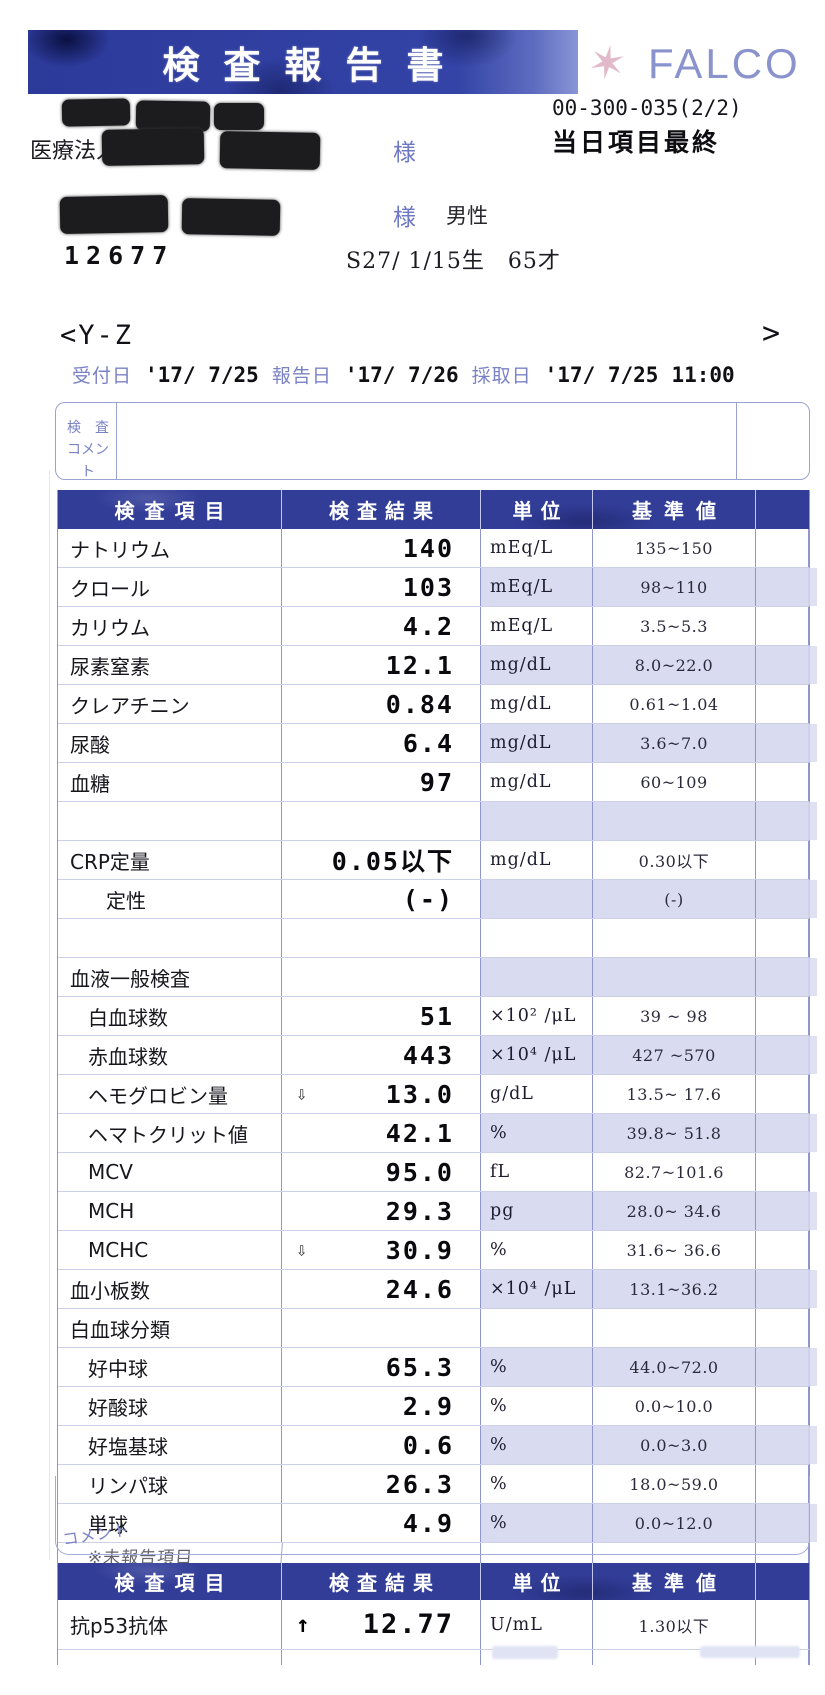 The width and height of the screenshot is (825, 1695). What do you see at coordinates (170, 782) in the screenshot?
I see `row-item-label: 血糖` at bounding box center [170, 782].